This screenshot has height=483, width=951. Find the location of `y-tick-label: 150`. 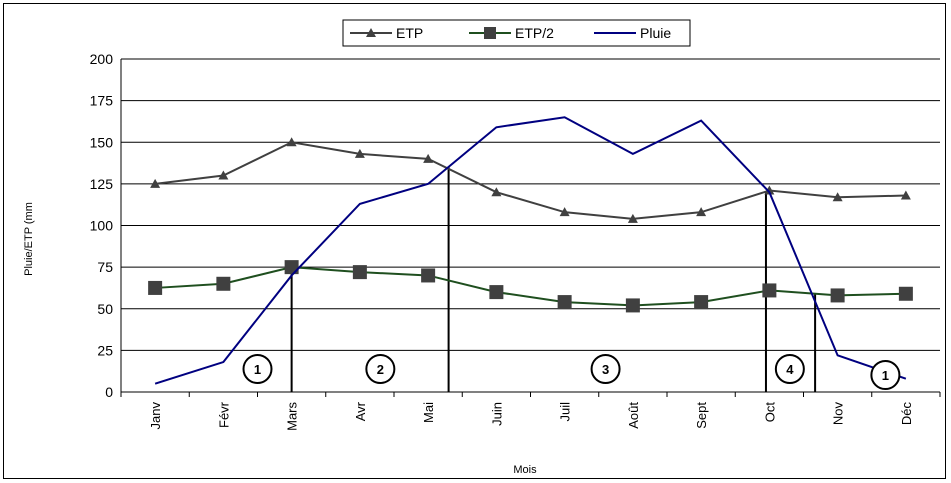

y-tick-label: 150 is located at coordinates (102, 142).